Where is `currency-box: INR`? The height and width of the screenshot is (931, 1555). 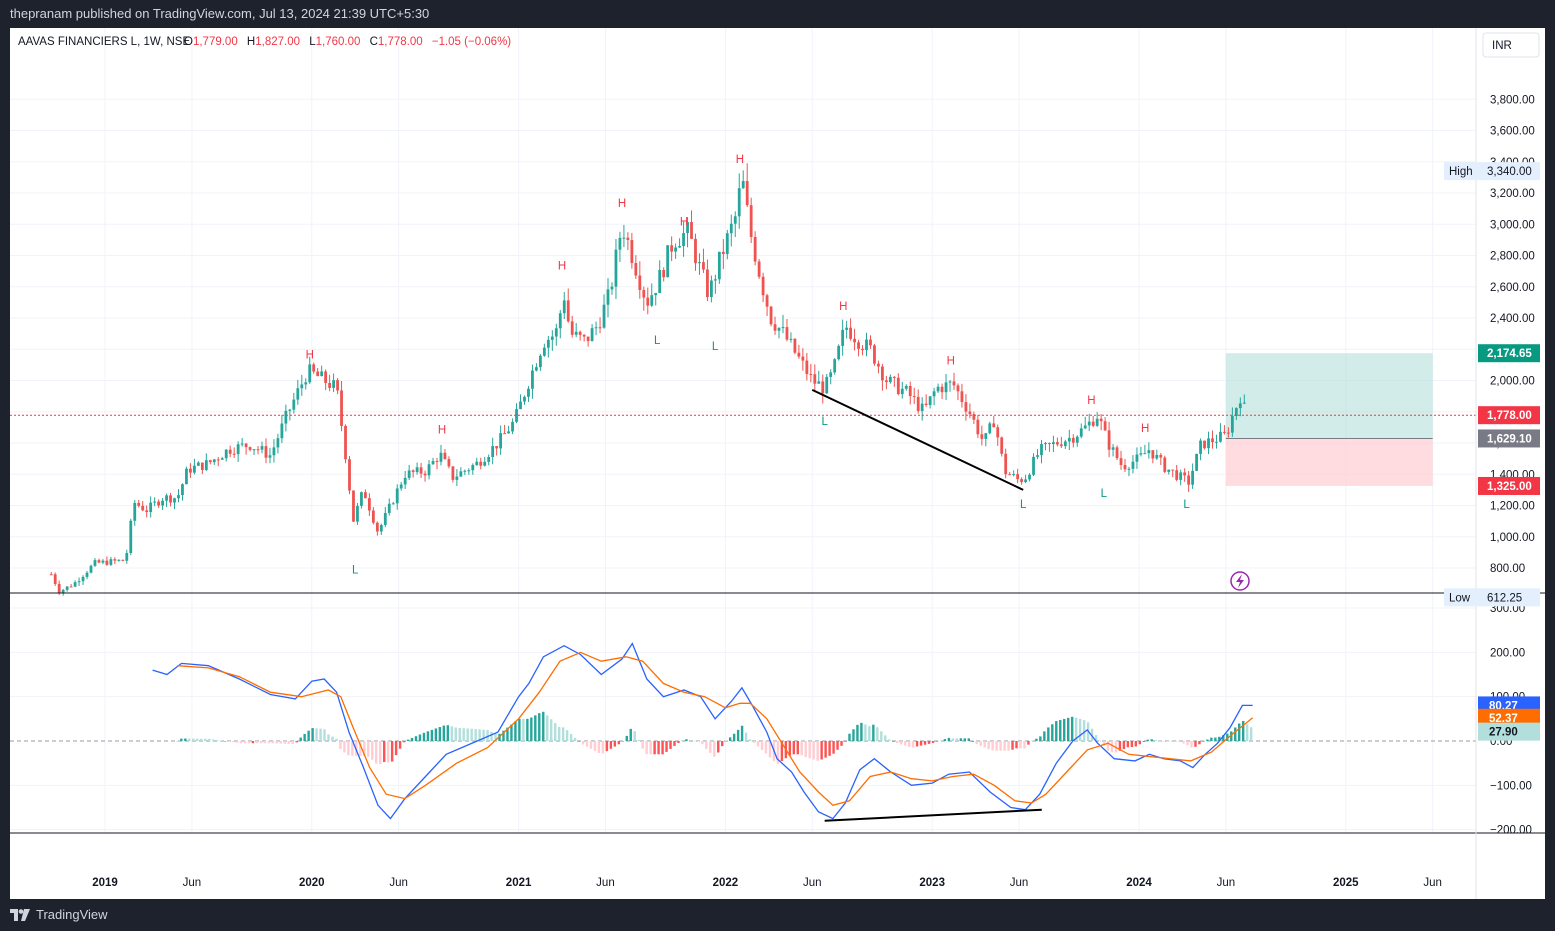
currency-box: INR is located at coordinates (1511, 45).